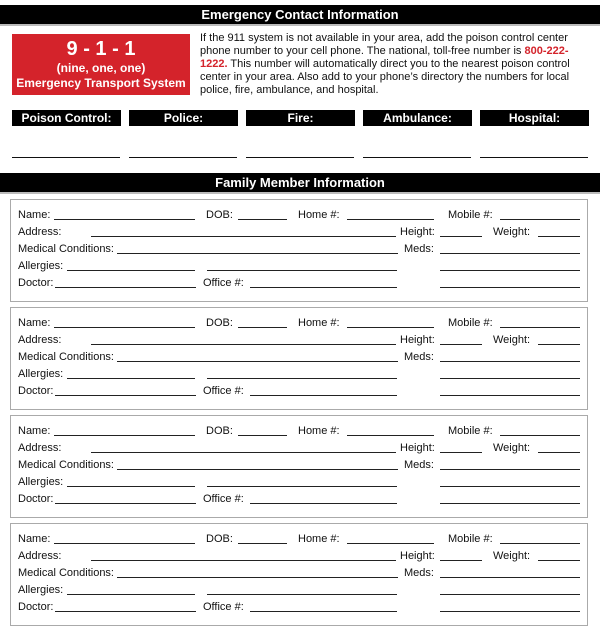  What do you see at coordinates (101, 83) in the screenshot?
I see `emergency-system-label: Emergency Transport System` at bounding box center [101, 83].